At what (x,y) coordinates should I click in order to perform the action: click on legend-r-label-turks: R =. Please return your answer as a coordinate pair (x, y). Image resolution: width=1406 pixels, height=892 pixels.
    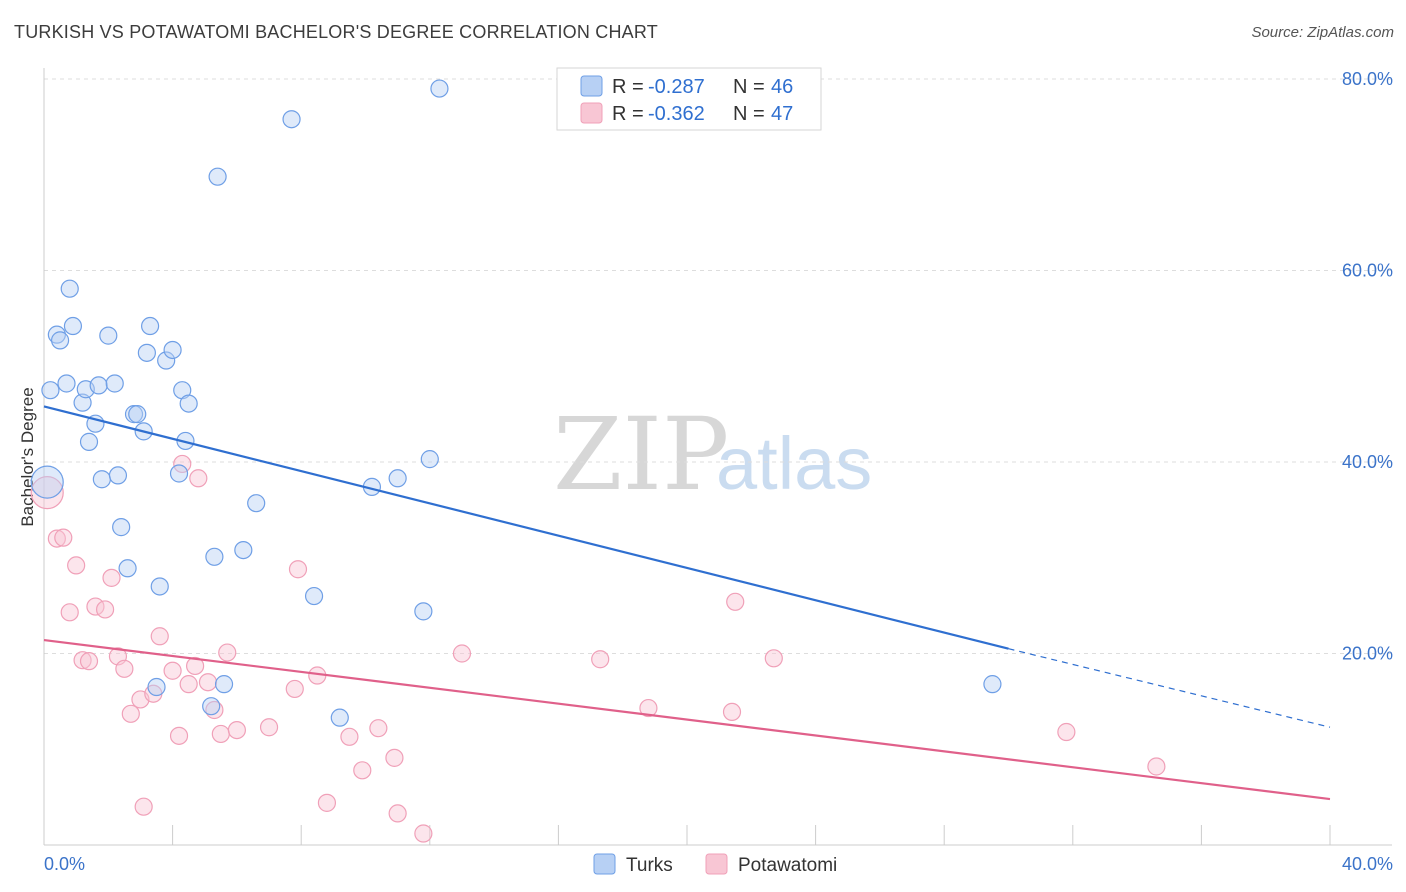
    Looking at the image, I should click on (628, 87).